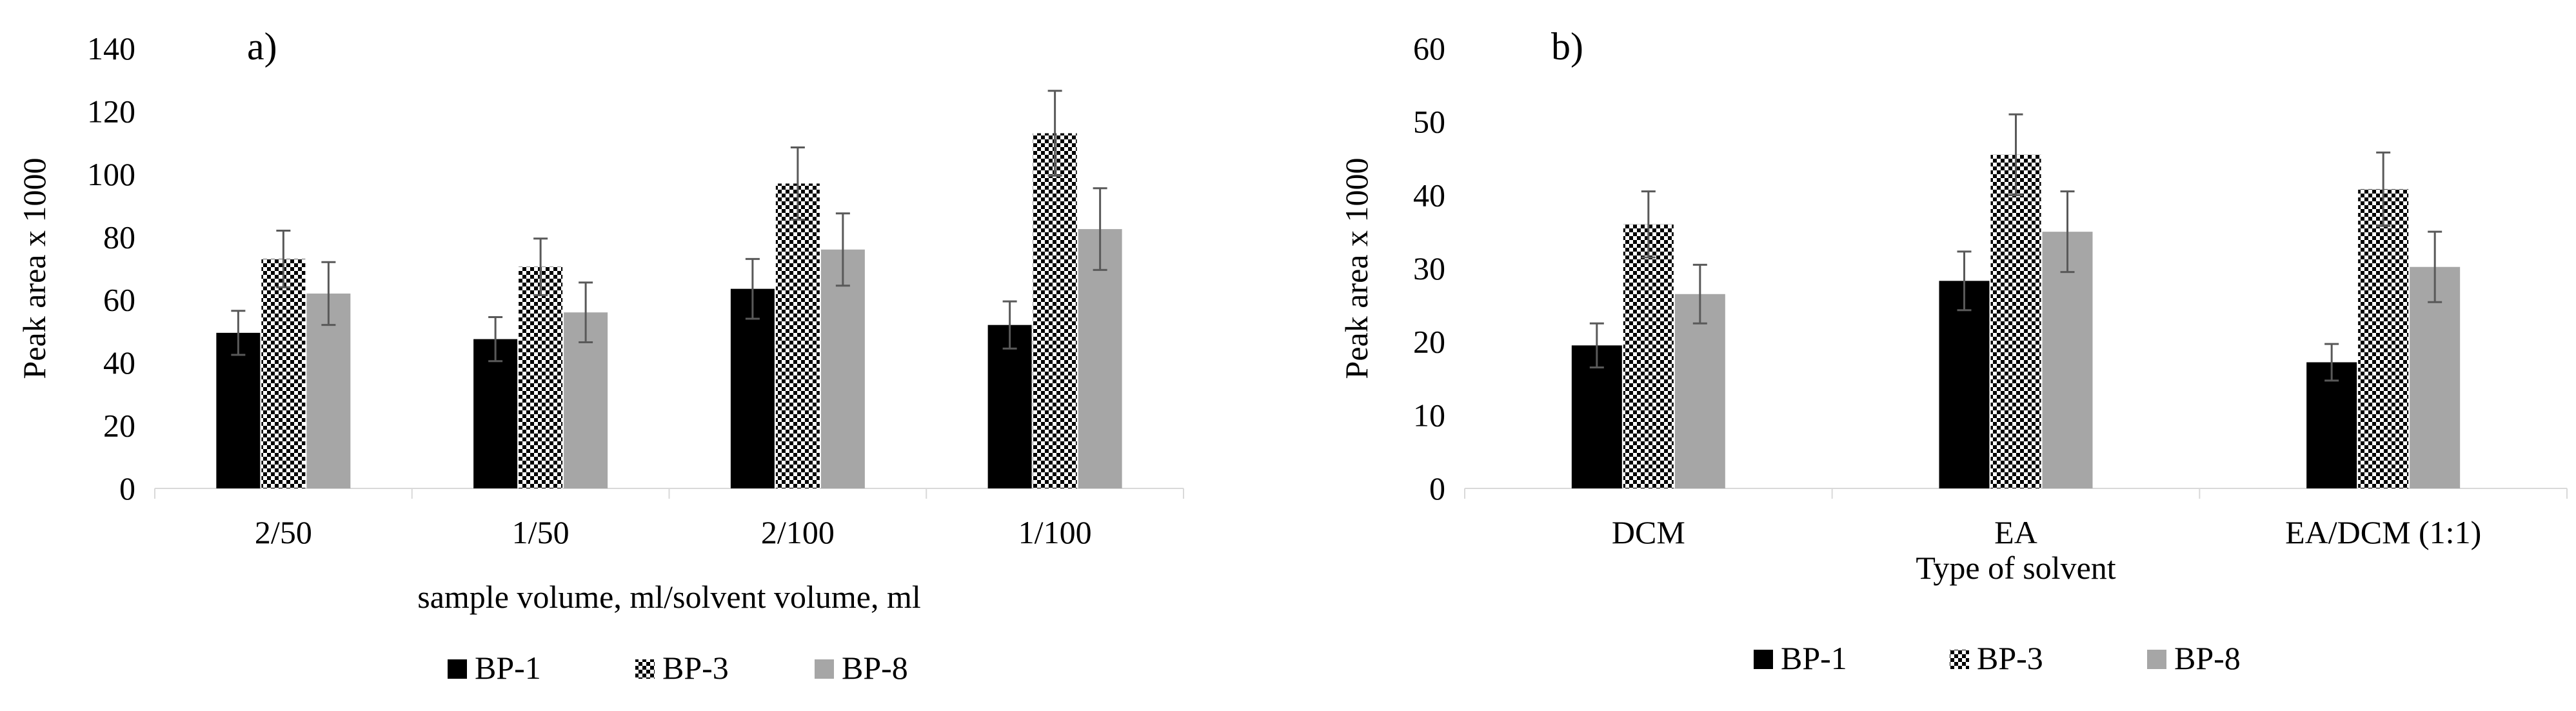  What do you see at coordinates (2015, 568) in the screenshot?
I see `x-axis-title: Type of solvent` at bounding box center [2015, 568].